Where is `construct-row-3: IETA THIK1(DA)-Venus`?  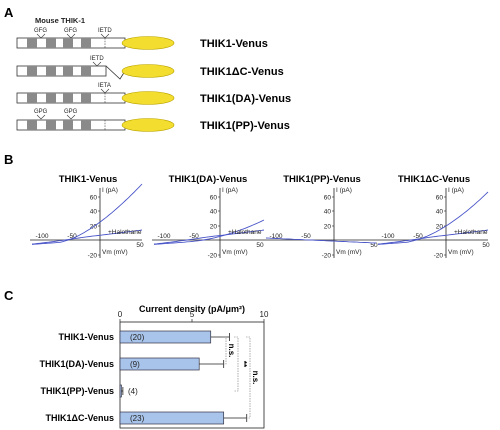
construct-row-3: IETA THIK1(DA)-Venus is located at coordinates (153, 94).